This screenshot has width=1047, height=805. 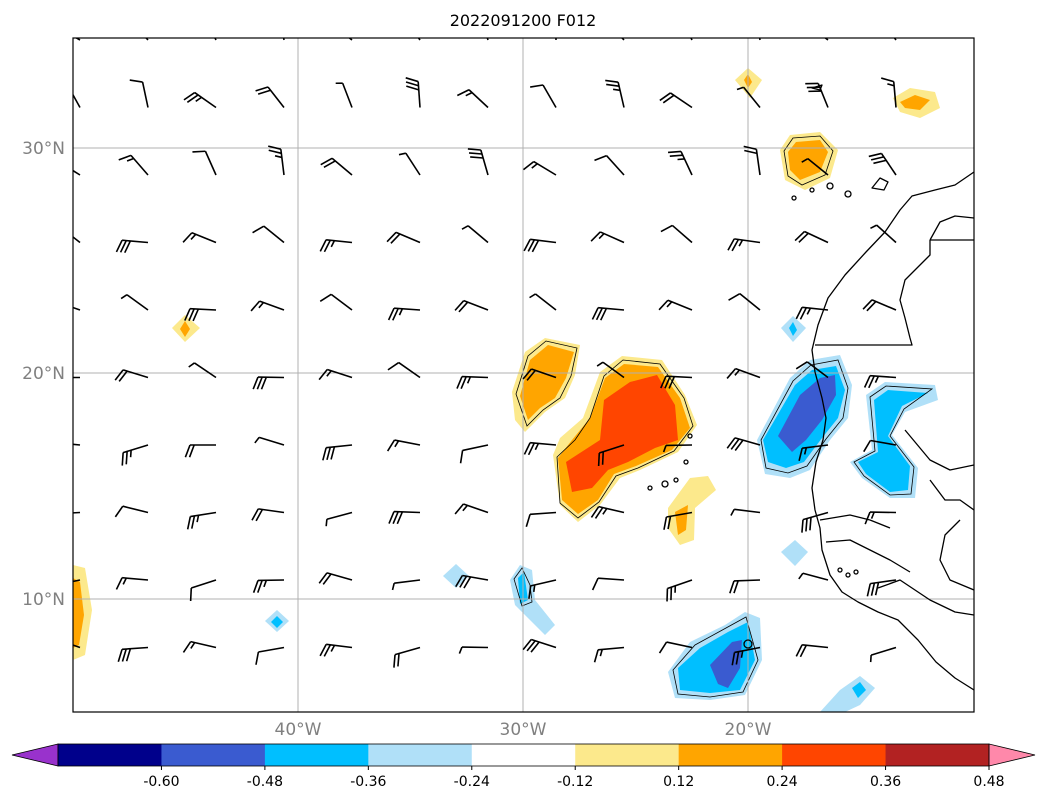 What do you see at coordinates (185, 329) in the screenshot?
I see `positive-anomaly-west-mid` at bounding box center [185, 329].